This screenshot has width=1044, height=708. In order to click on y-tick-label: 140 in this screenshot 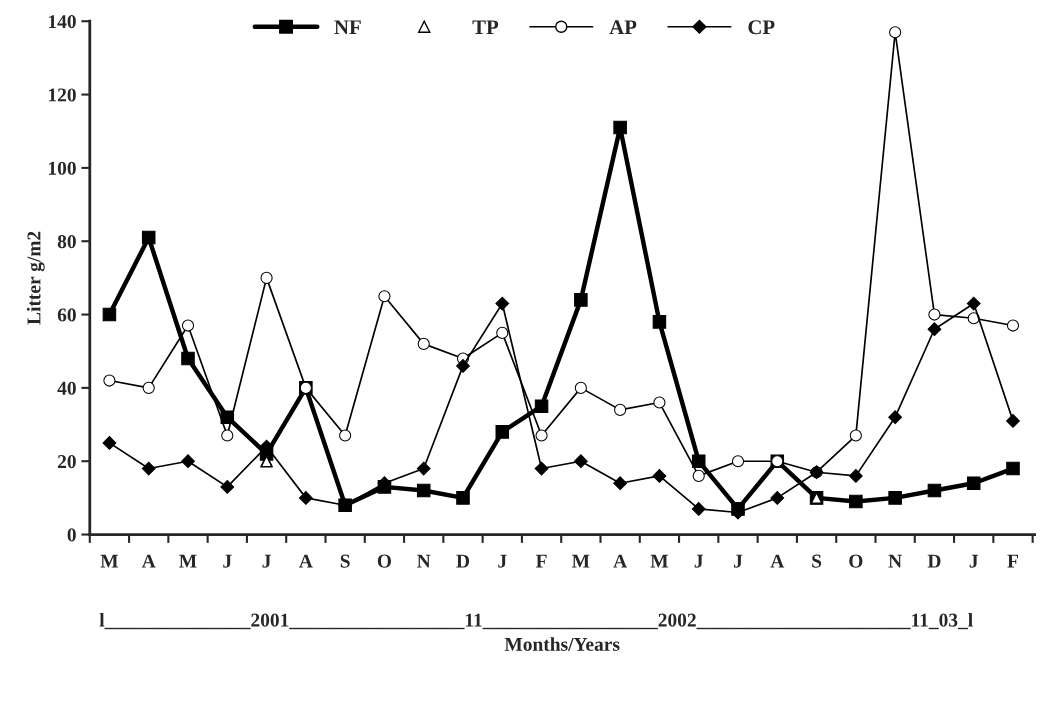, I will do `click(62, 22)`.